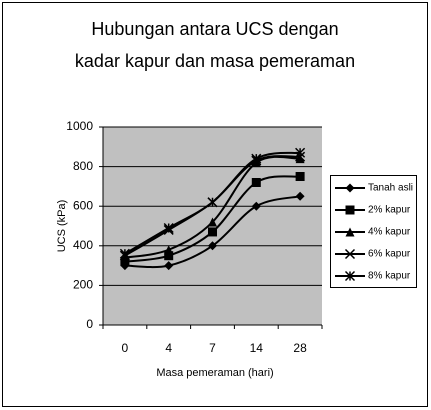  Describe the element at coordinates (89, 324) in the screenshot. I see `y-tick-label: 0` at that location.